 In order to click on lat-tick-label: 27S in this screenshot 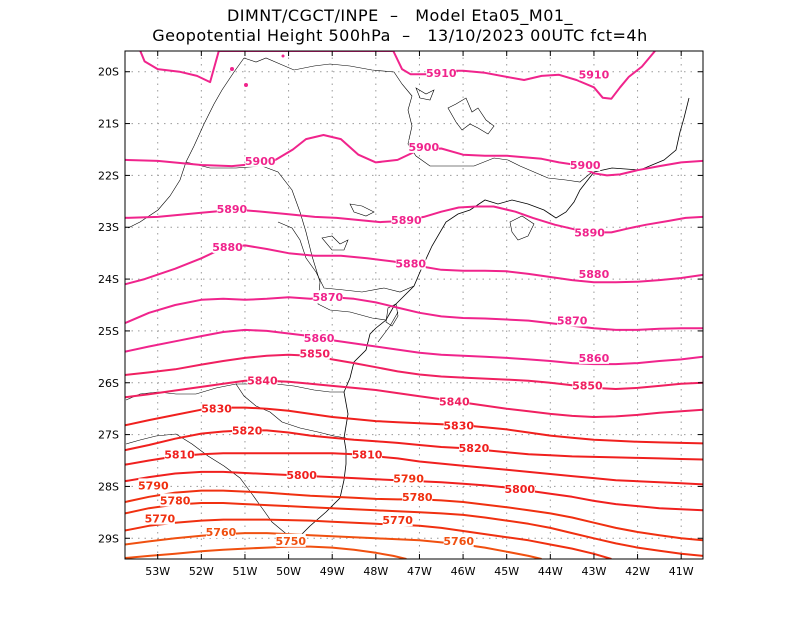, I will do `click(108, 435)`.